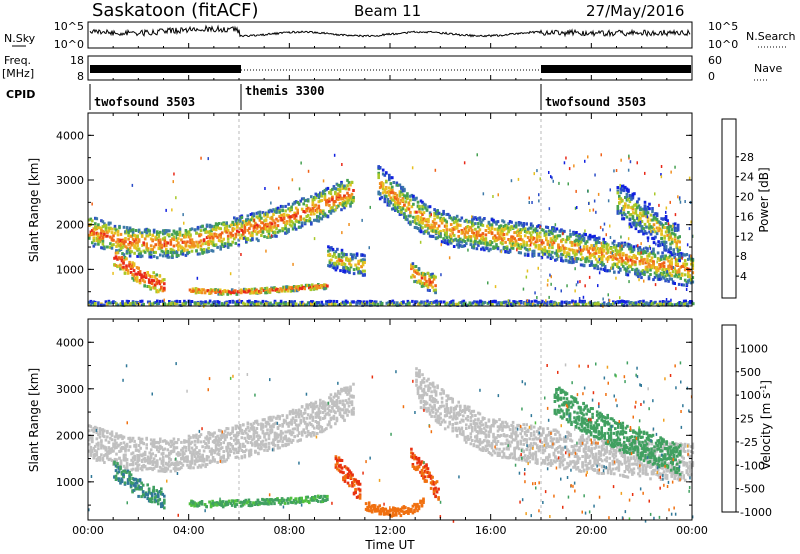 This screenshot has height=554, width=800. I want to click on colorbar-tick-label: 25, so click(747, 419).